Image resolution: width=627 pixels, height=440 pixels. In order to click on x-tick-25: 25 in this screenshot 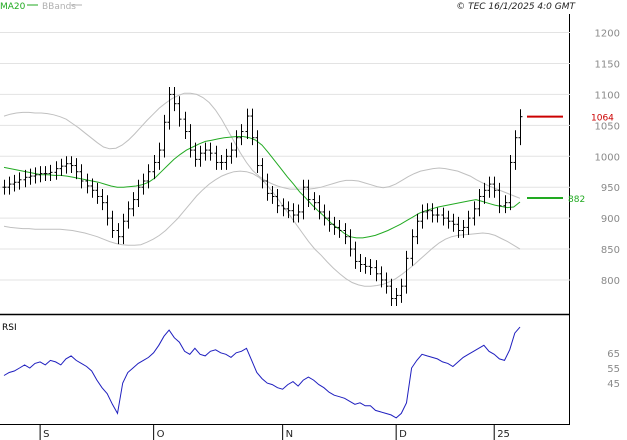, I will do `click(503, 434)`.